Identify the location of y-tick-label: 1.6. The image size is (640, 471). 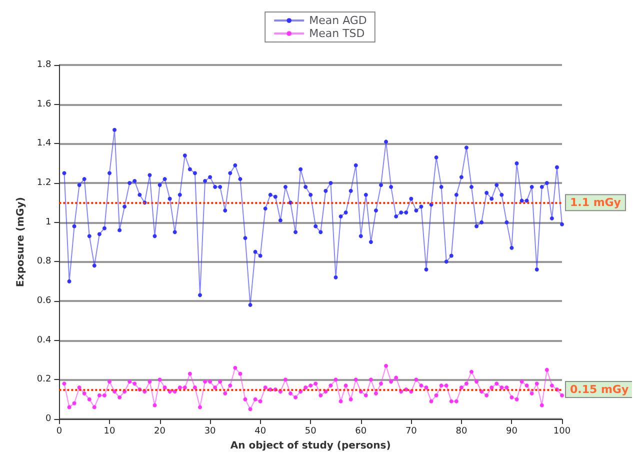
(44, 104).